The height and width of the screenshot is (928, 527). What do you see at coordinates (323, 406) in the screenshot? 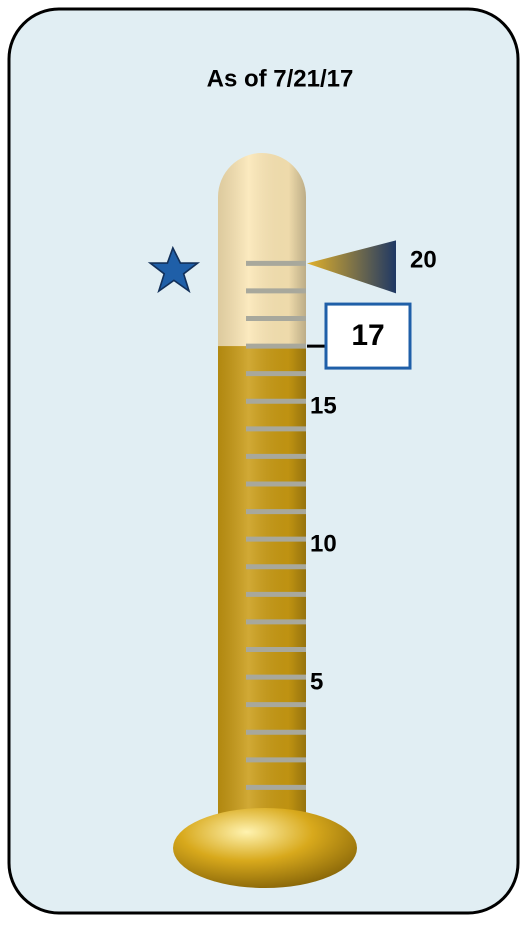
I see `y-tick-label: 15` at bounding box center [323, 406].